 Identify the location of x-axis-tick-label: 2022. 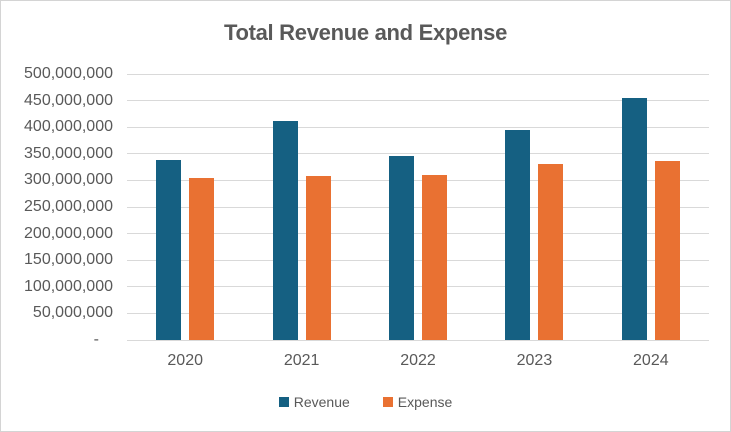
(418, 360).